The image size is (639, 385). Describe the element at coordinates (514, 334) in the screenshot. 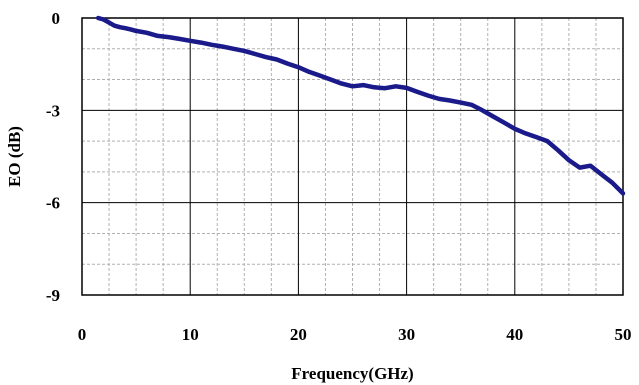

I see `x-tick-label: 40` at that location.